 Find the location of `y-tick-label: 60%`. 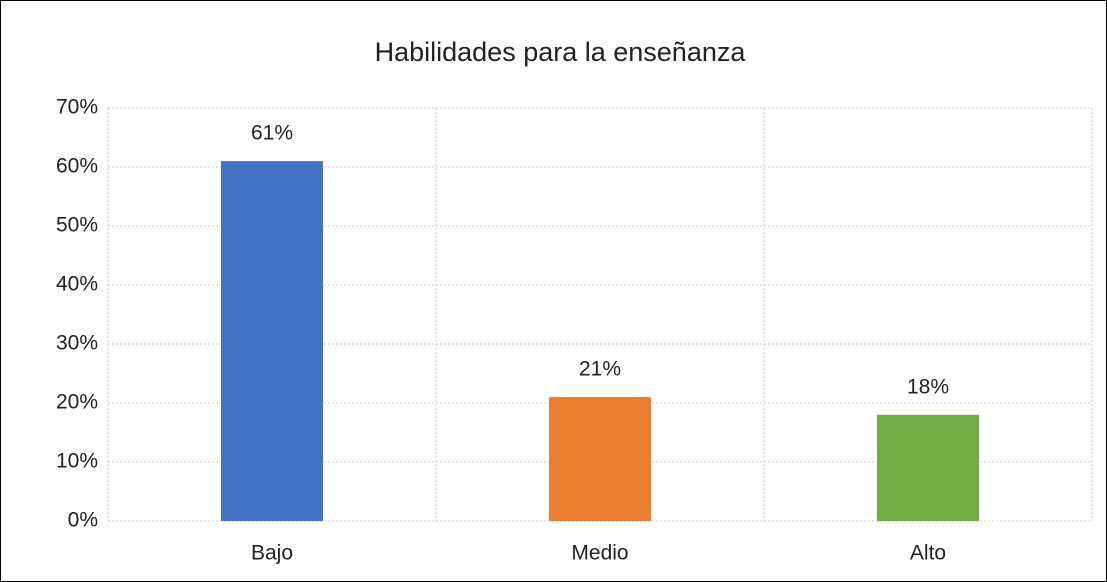

y-tick-label: 60% is located at coordinates (77, 166).